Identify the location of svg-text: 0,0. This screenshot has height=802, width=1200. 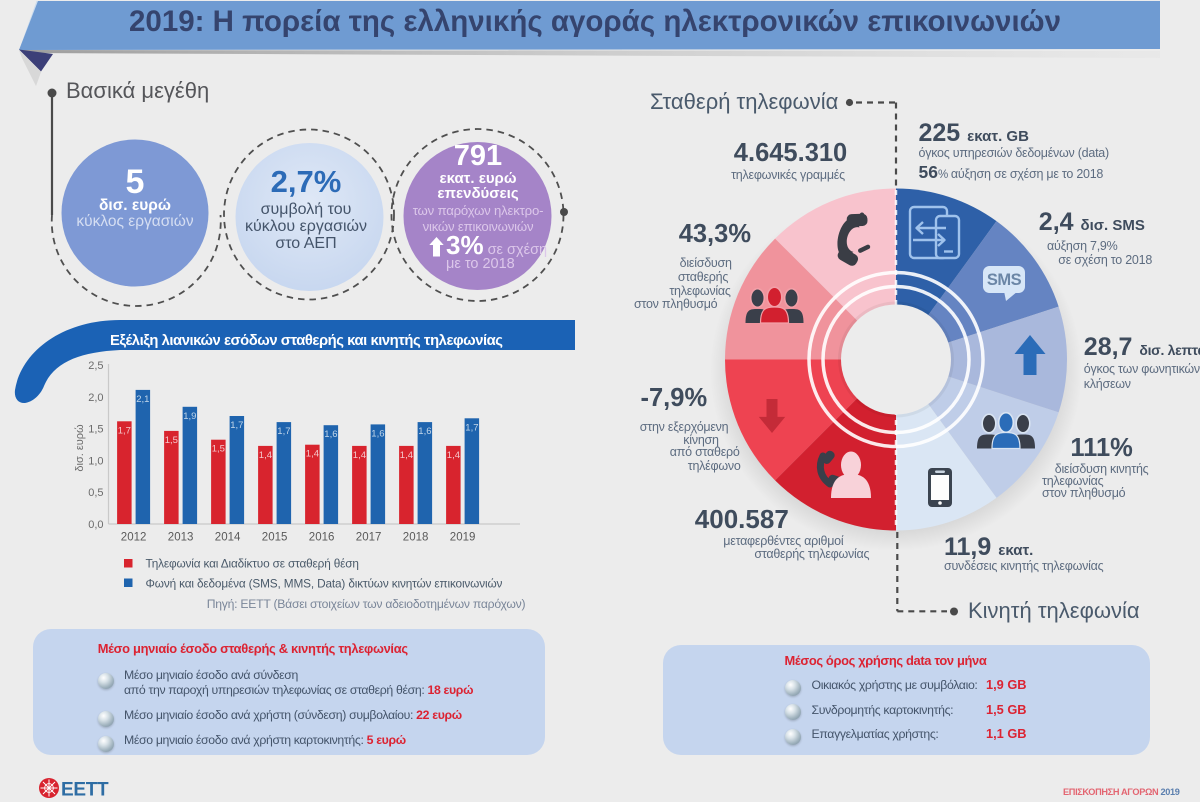
(95, 525).